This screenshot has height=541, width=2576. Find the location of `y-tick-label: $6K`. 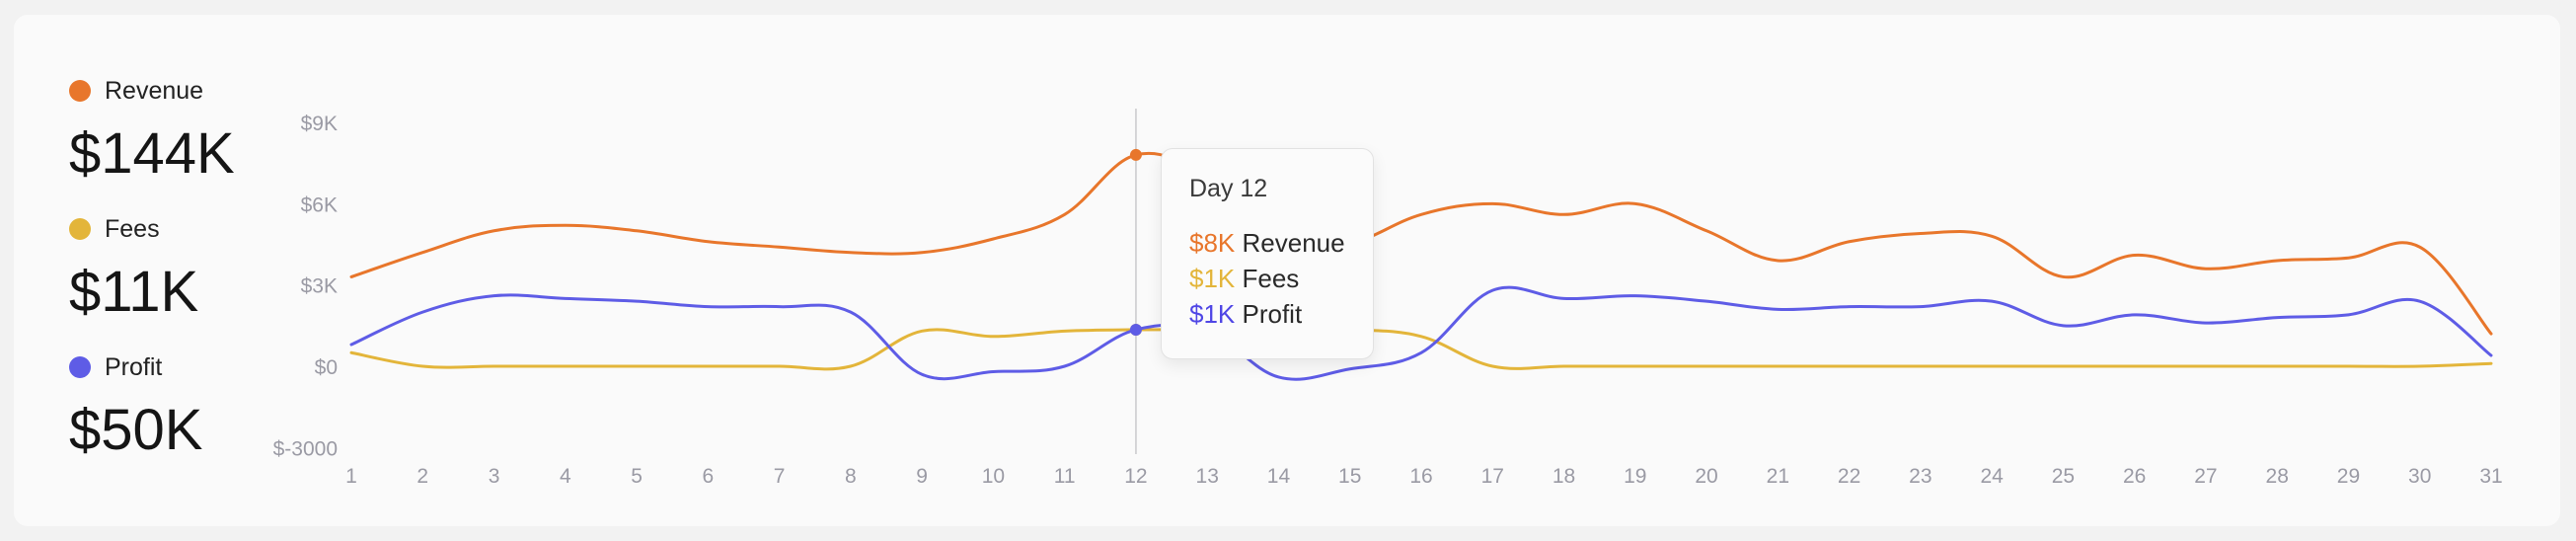

y-tick-label: $6K is located at coordinates (319, 204).